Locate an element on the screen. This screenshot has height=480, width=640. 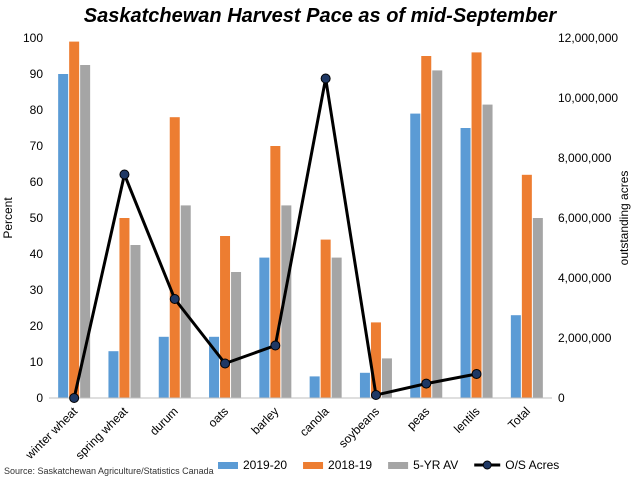
x-tick-label: winter wheat is located at coordinates (51, 433).